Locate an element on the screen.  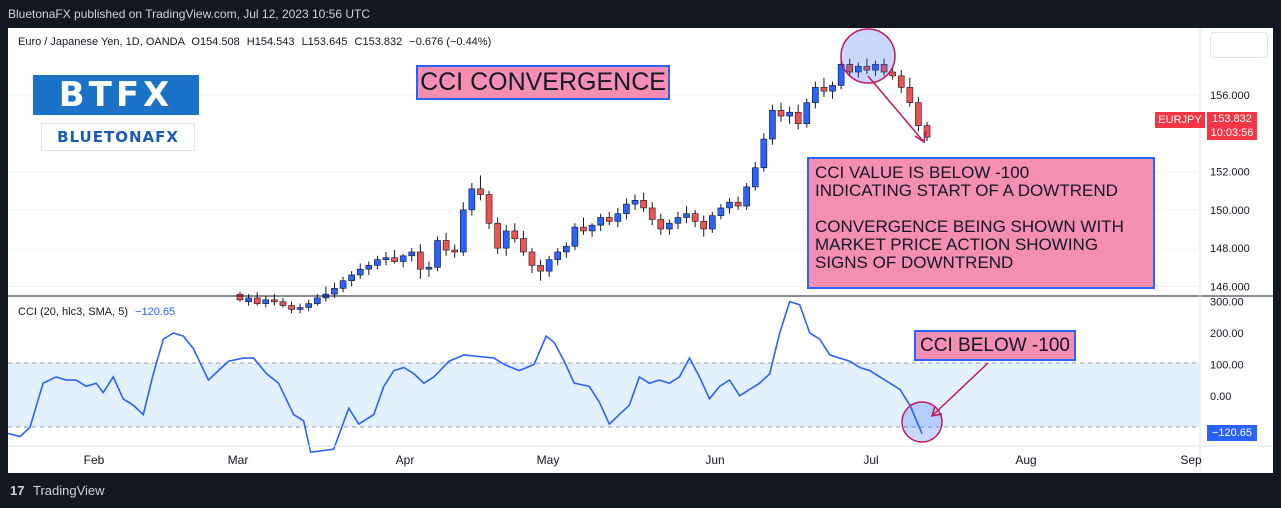
cci-band is located at coordinates (604, 395).